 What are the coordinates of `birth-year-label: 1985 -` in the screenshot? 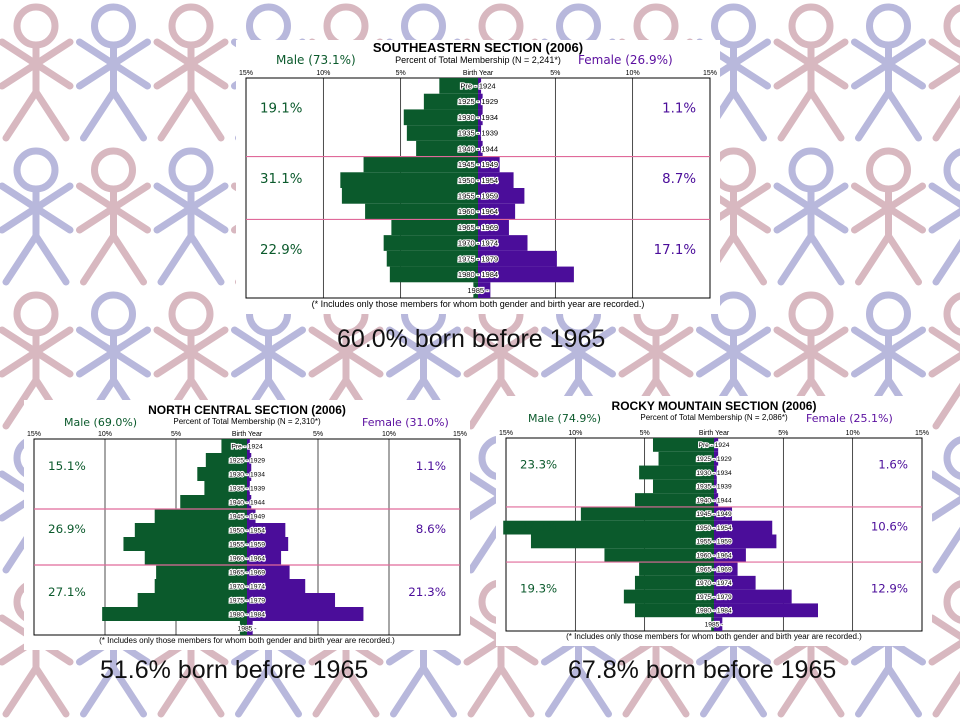 It's located at (714, 624).